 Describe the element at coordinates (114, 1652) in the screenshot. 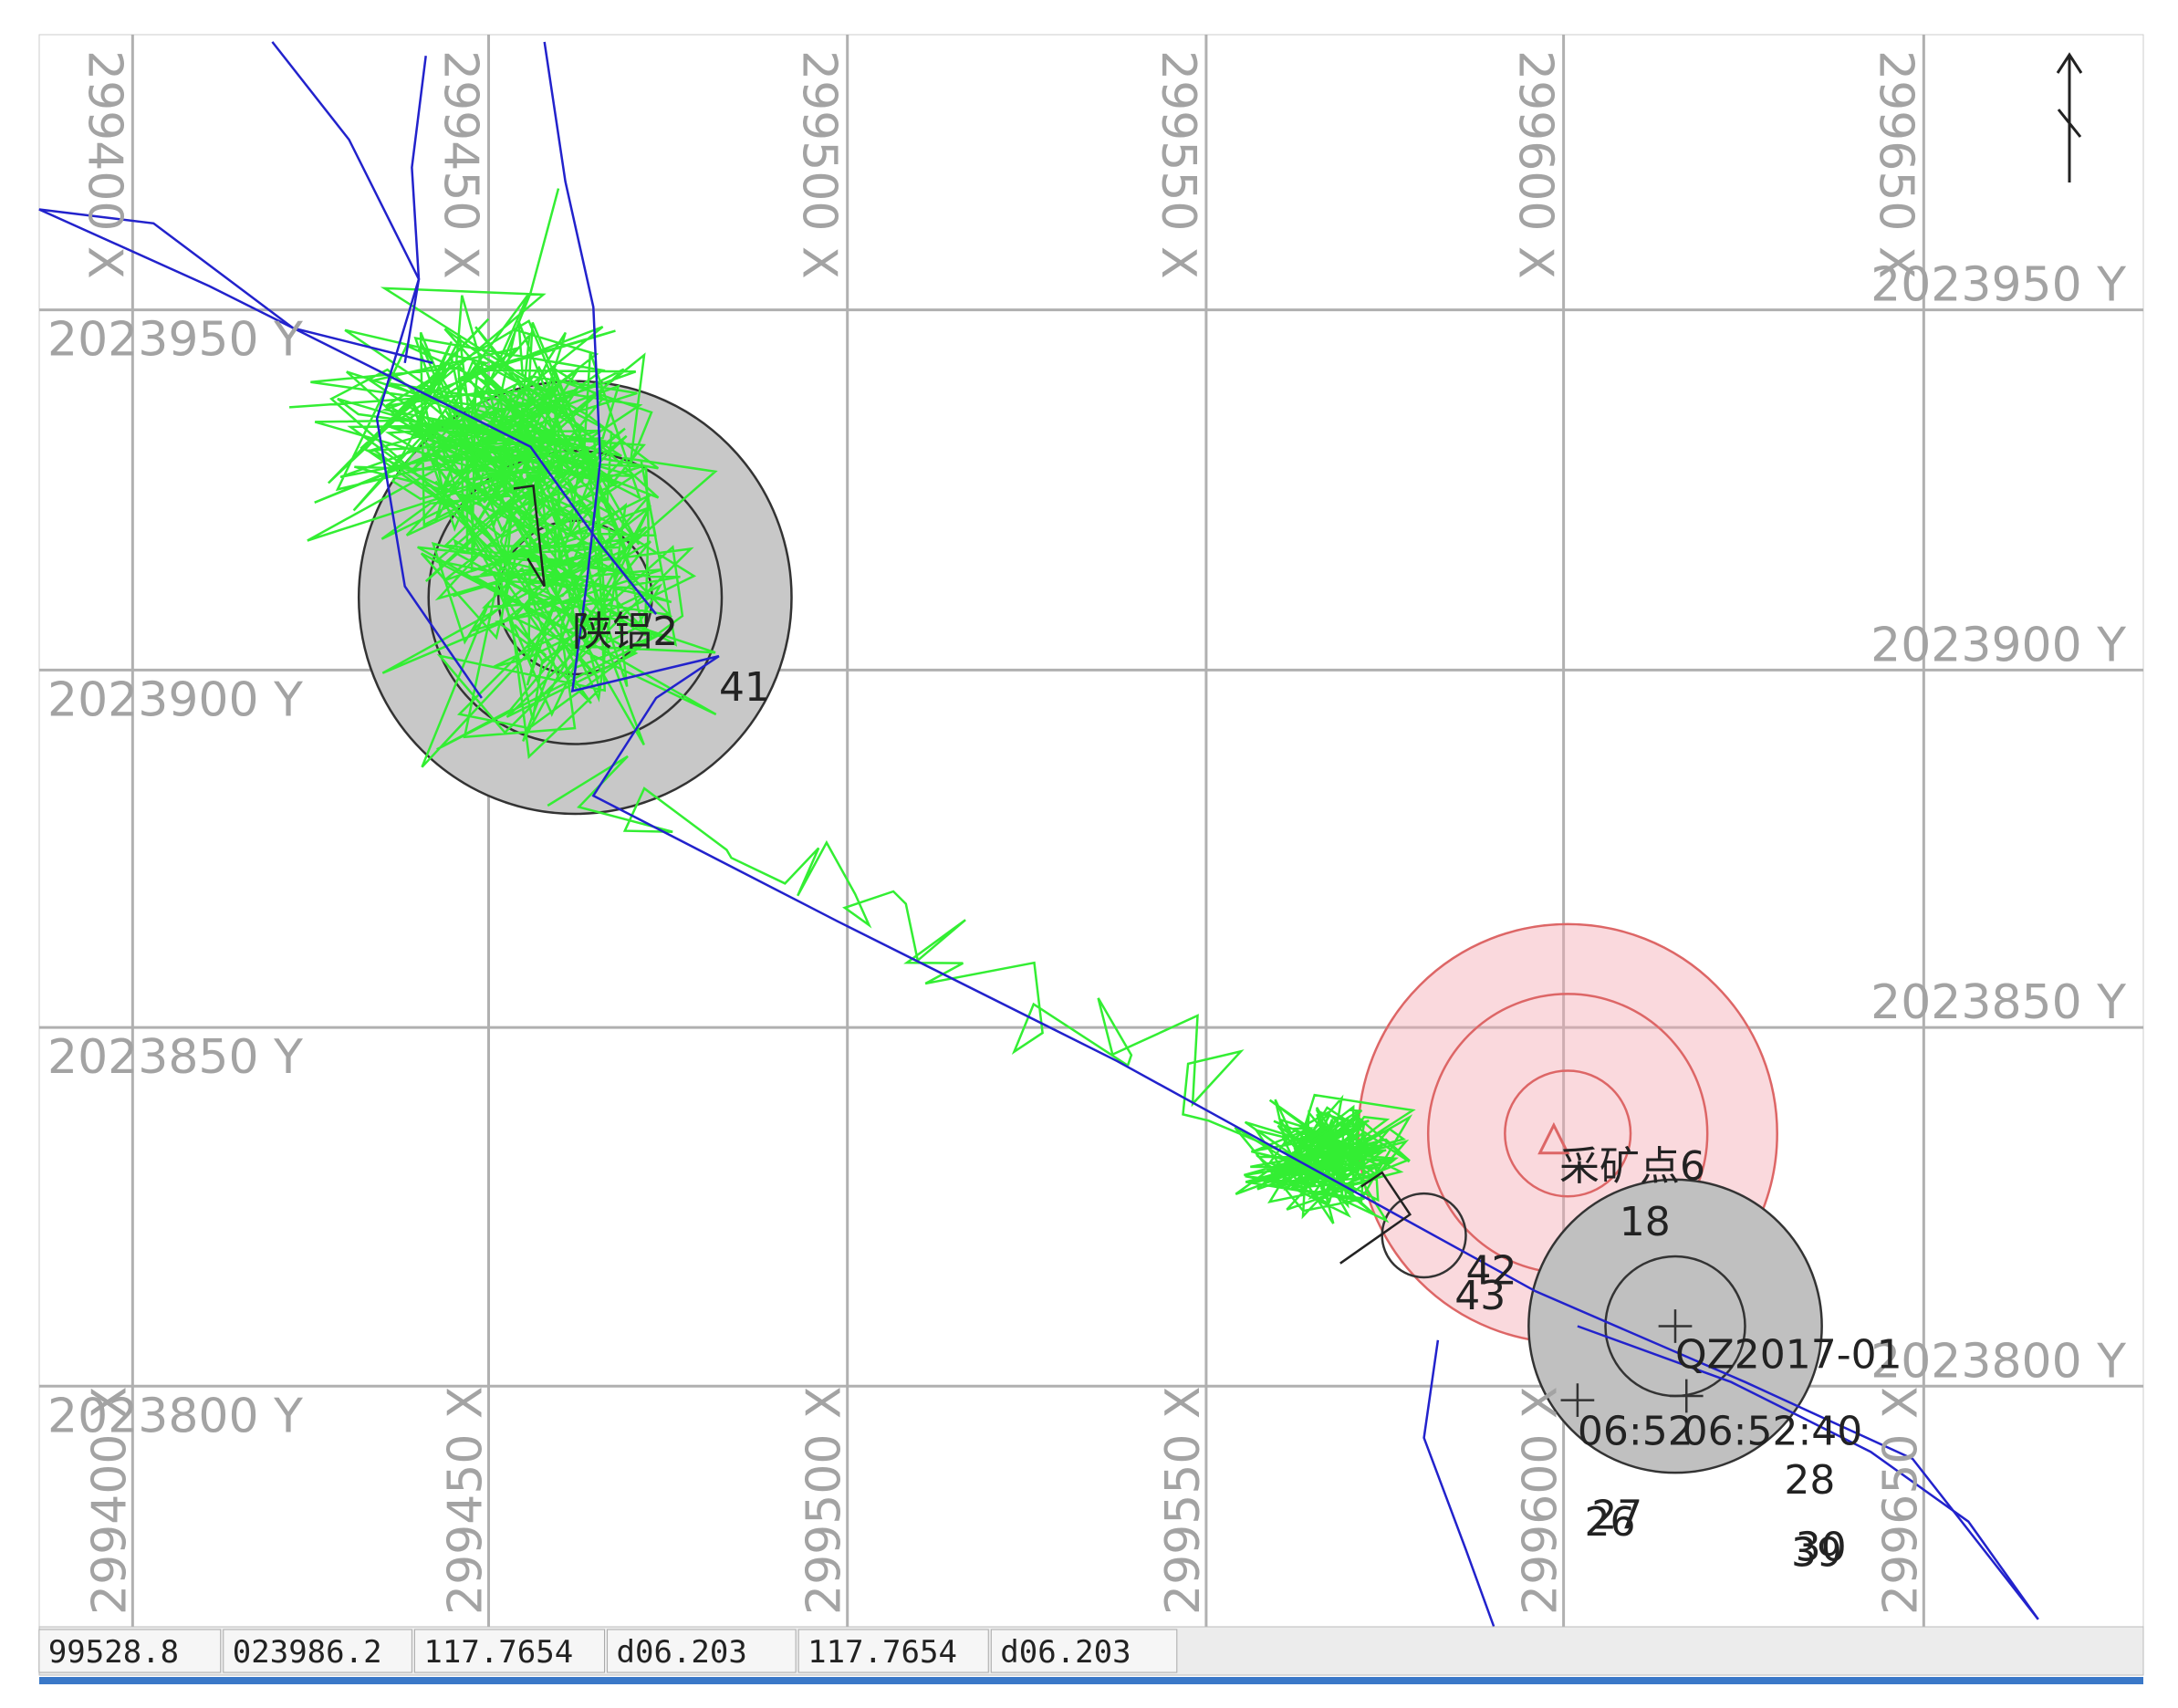

I see `status-value: 99528.8` at that location.